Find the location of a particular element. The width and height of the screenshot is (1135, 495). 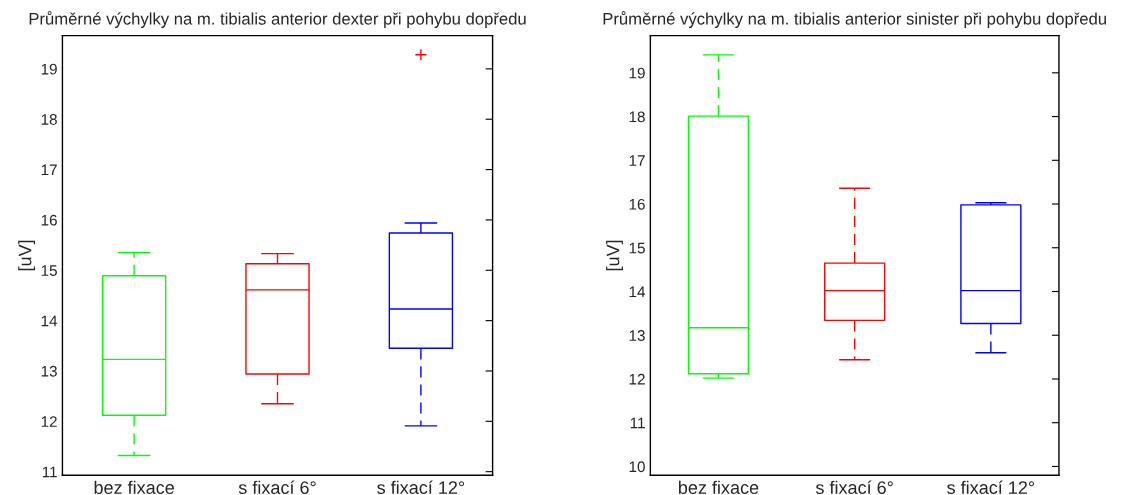

chart-title: Průměrné výchylky na m. tibialis anterior dexter při pohybu dopředu is located at coordinates (277, 19).